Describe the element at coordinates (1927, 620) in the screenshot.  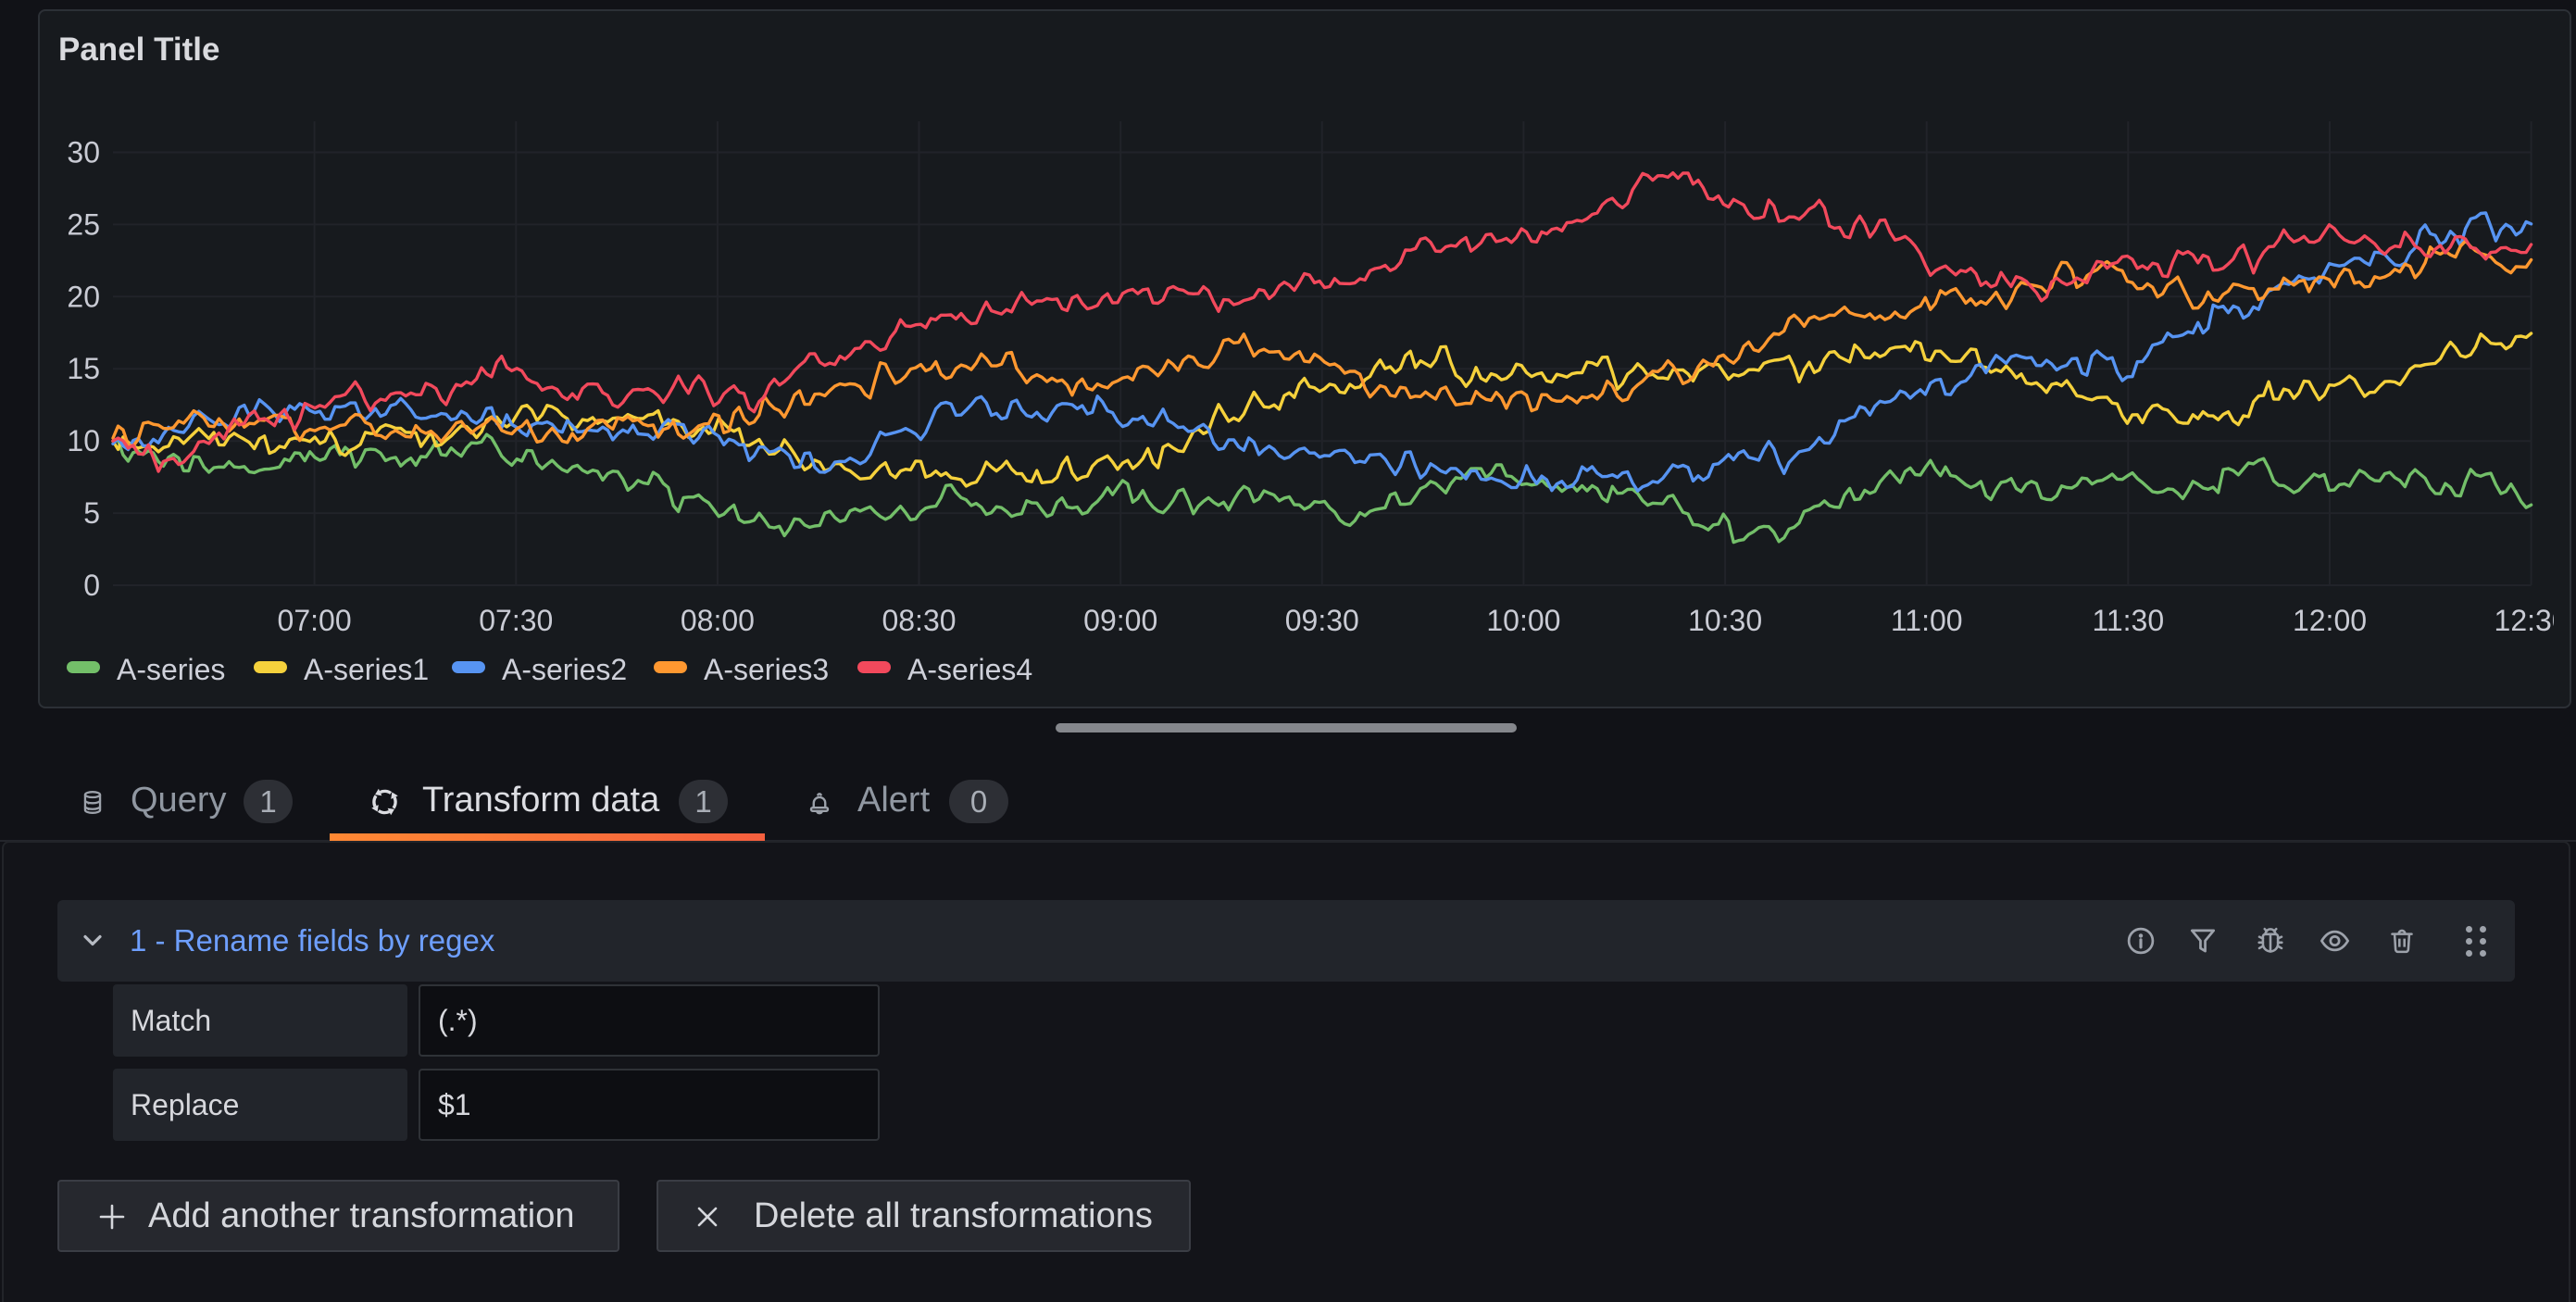
I see `svg-text: 11:00` at that location.